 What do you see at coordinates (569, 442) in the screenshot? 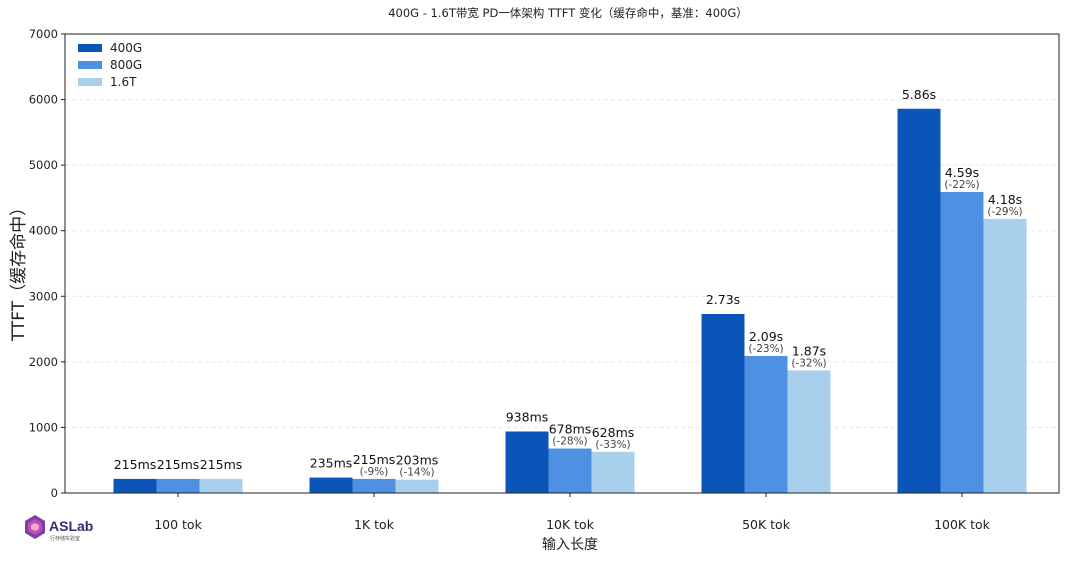
I see `bar-change-label: (-28%)` at bounding box center [569, 442].